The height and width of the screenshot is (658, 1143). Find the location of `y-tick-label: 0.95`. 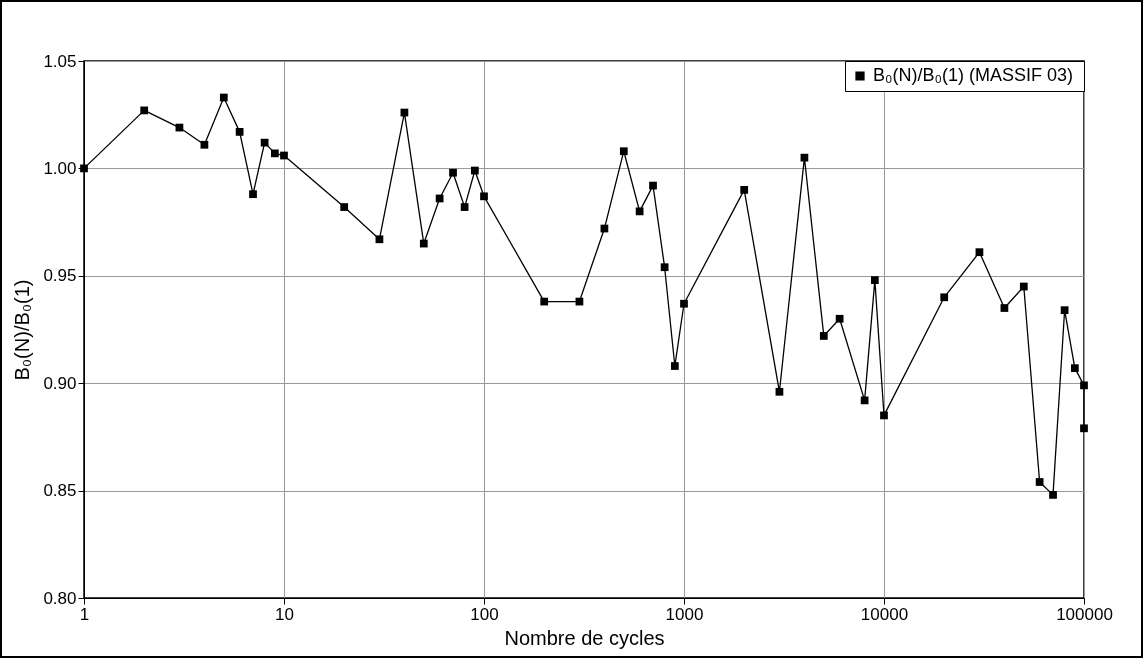

y-tick-label: 0.95 is located at coordinates (60, 276).